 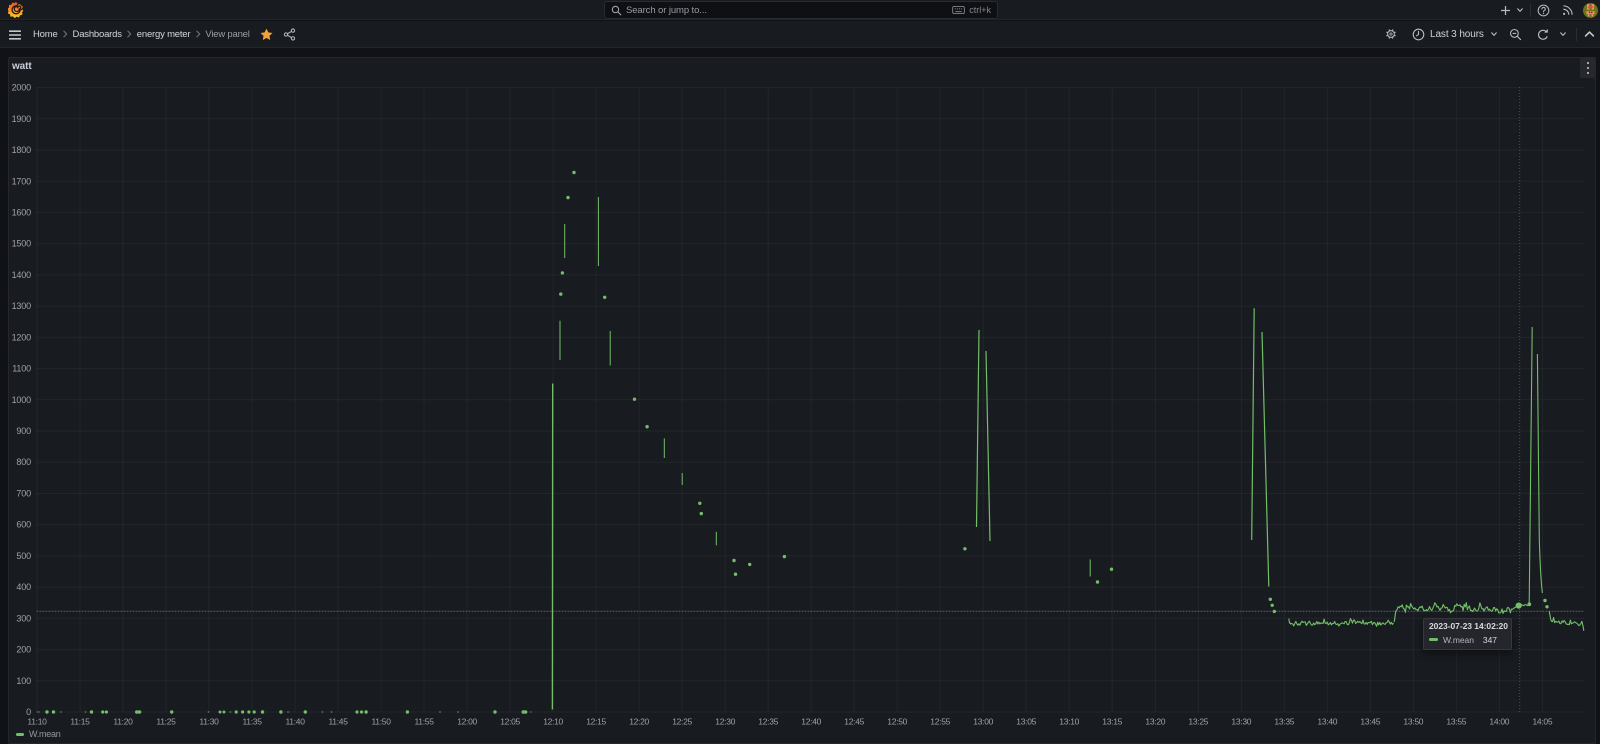 I want to click on svg-text: 2000, so click(x=22, y=88).